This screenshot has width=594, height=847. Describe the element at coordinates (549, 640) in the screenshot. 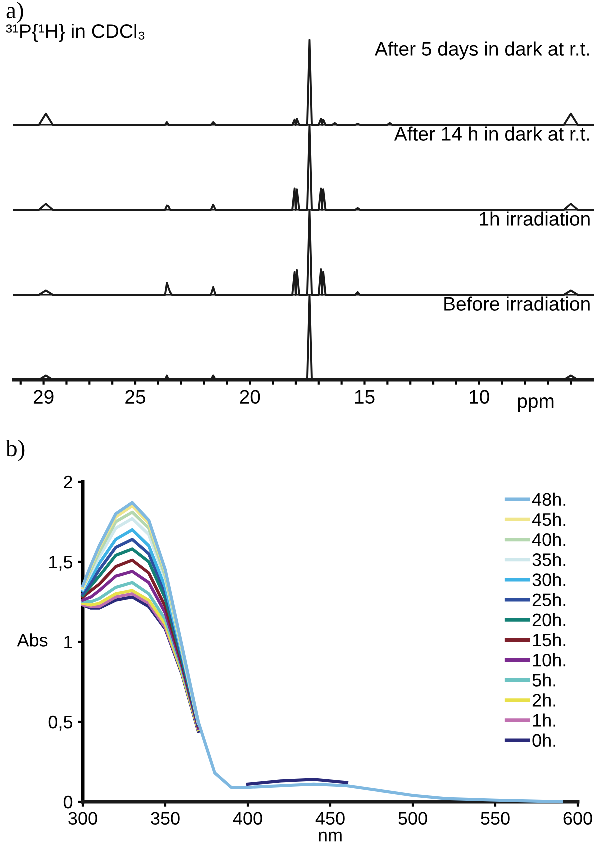

I see `legend-label: 15h.` at that location.